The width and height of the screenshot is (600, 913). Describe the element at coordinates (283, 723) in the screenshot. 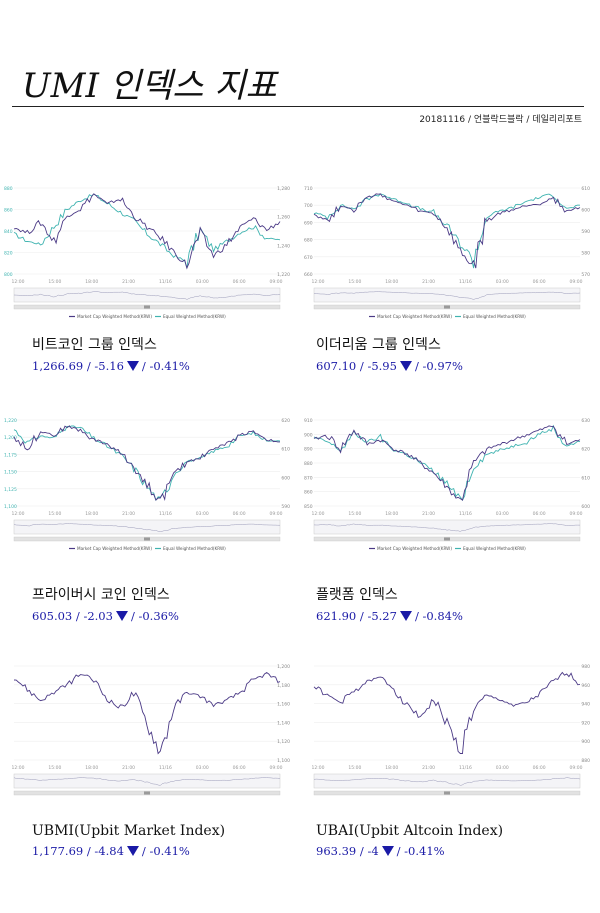

I see `y-tick-right: 1,140` at that location.